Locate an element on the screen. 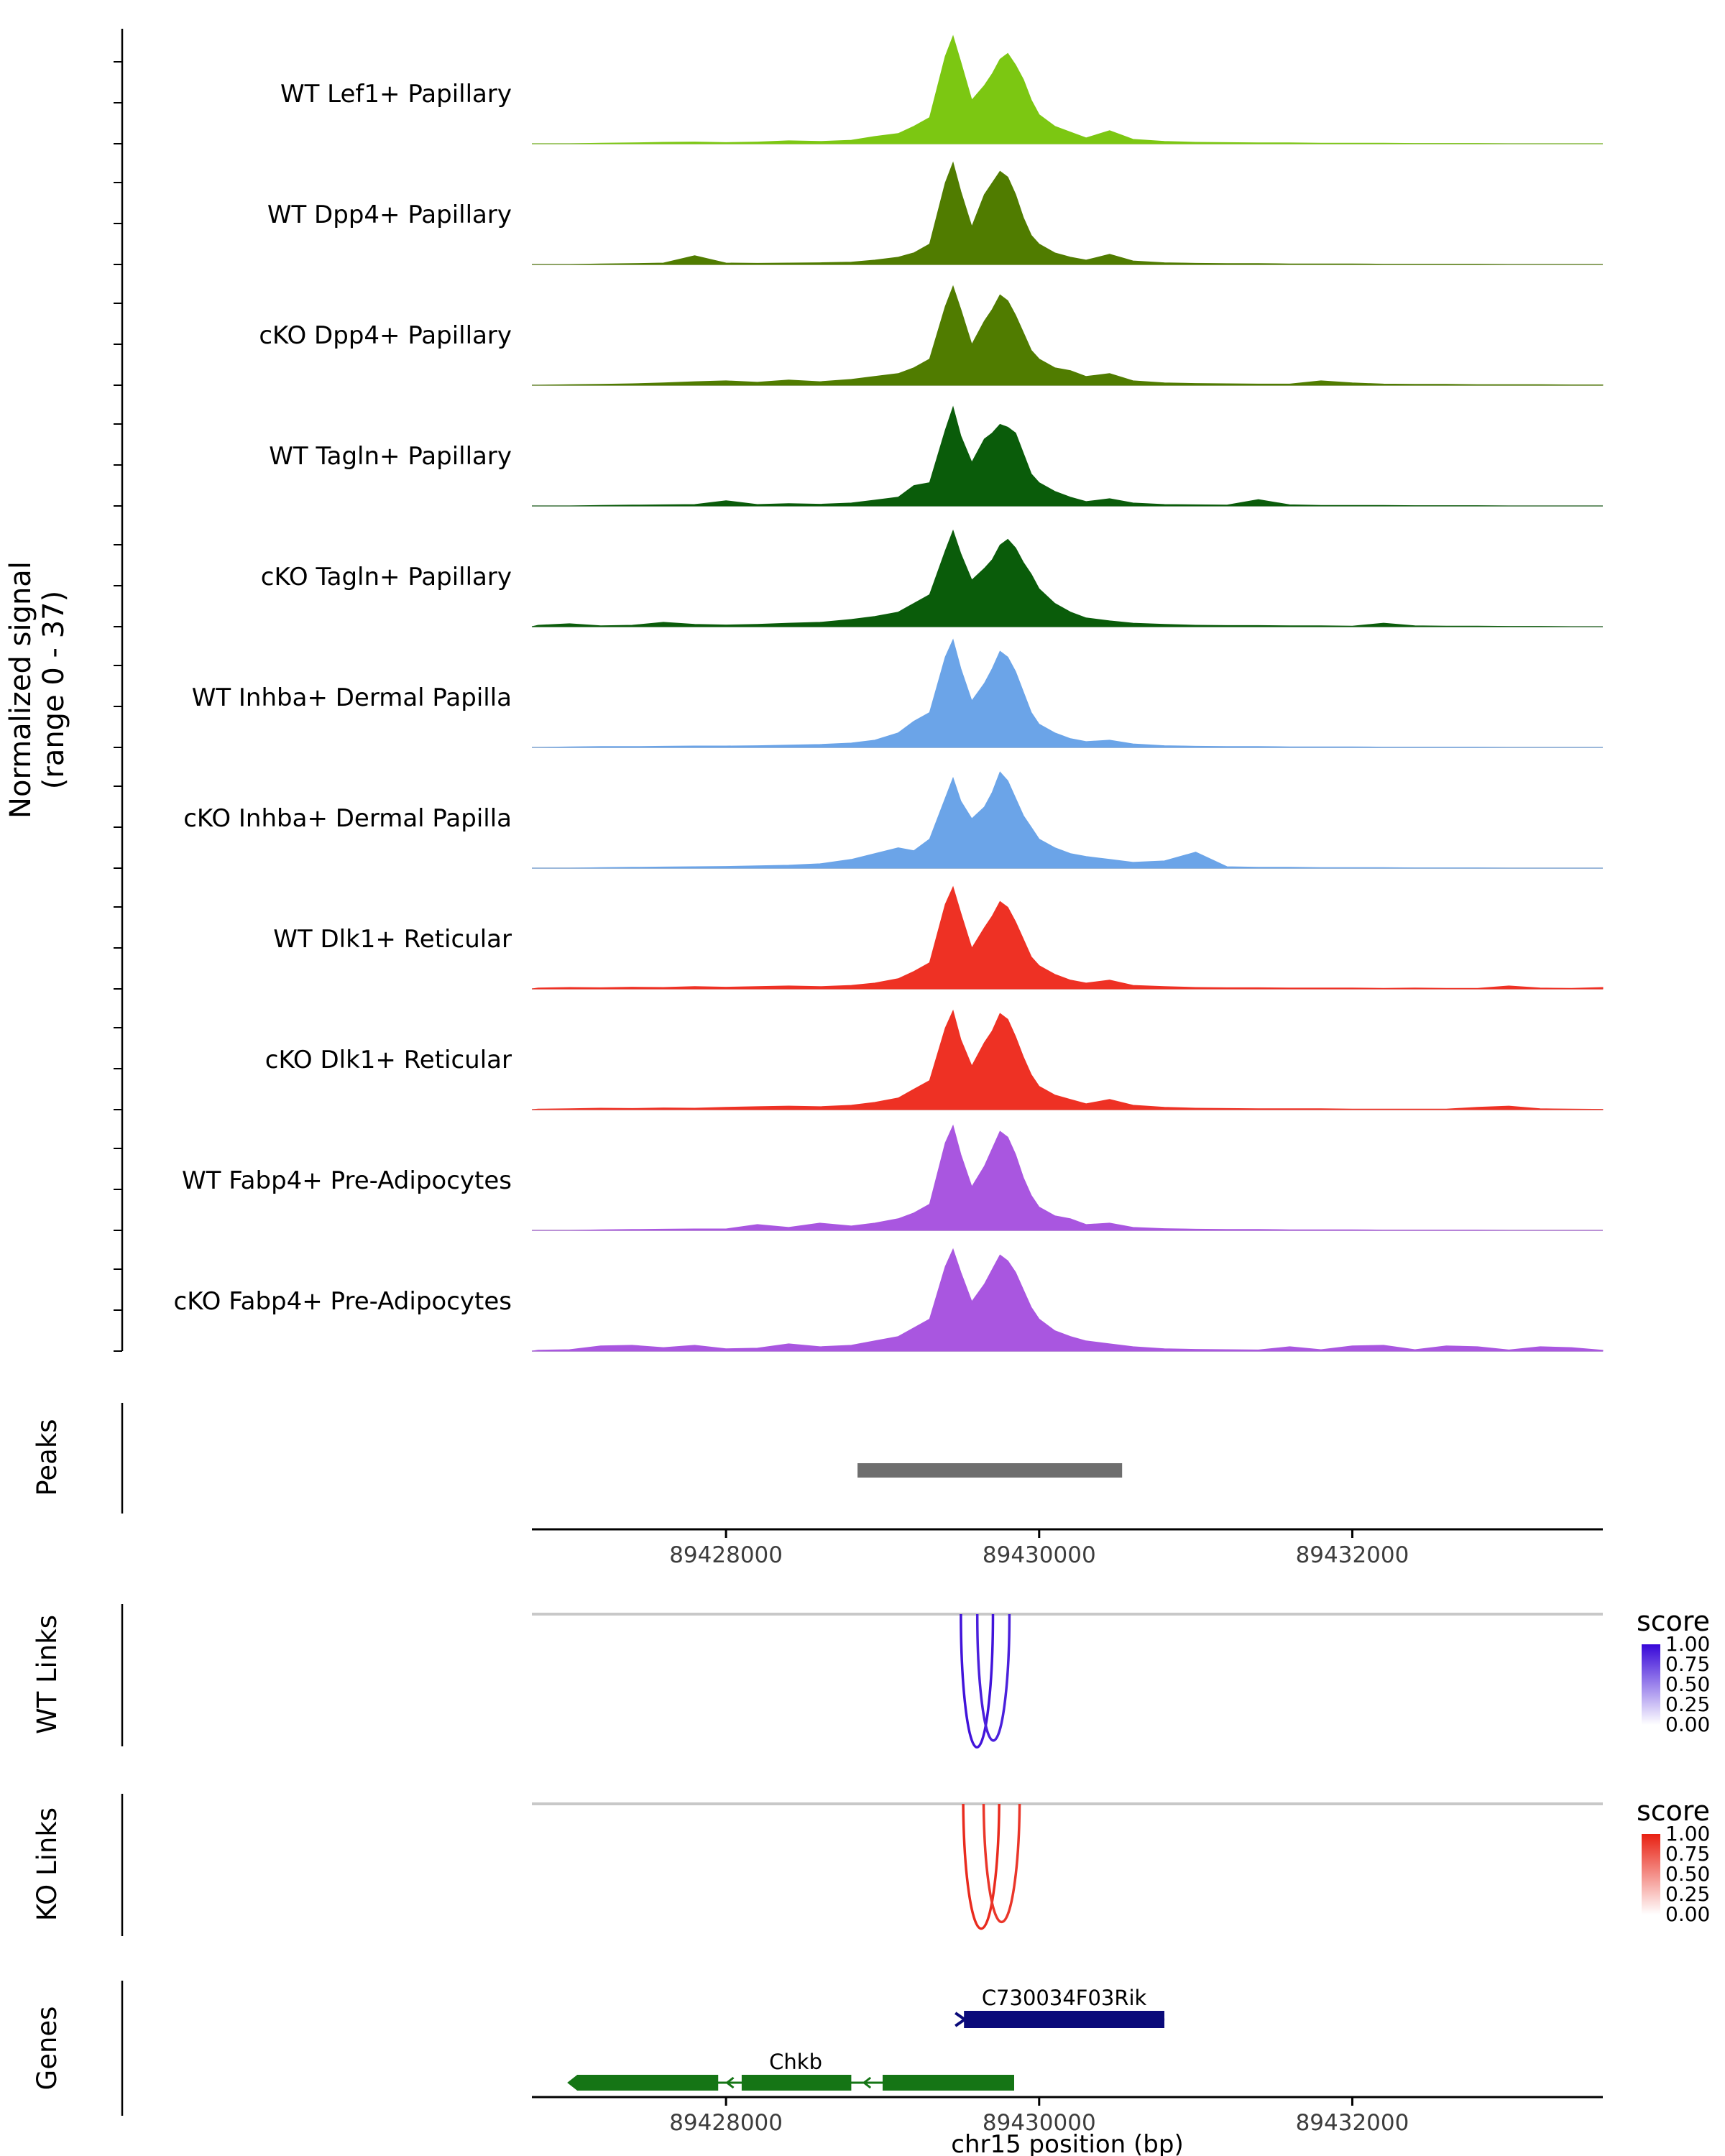 The height and width of the screenshot is (2156, 1725). track-label: WT Lef1+ Papillary is located at coordinates (396, 94).